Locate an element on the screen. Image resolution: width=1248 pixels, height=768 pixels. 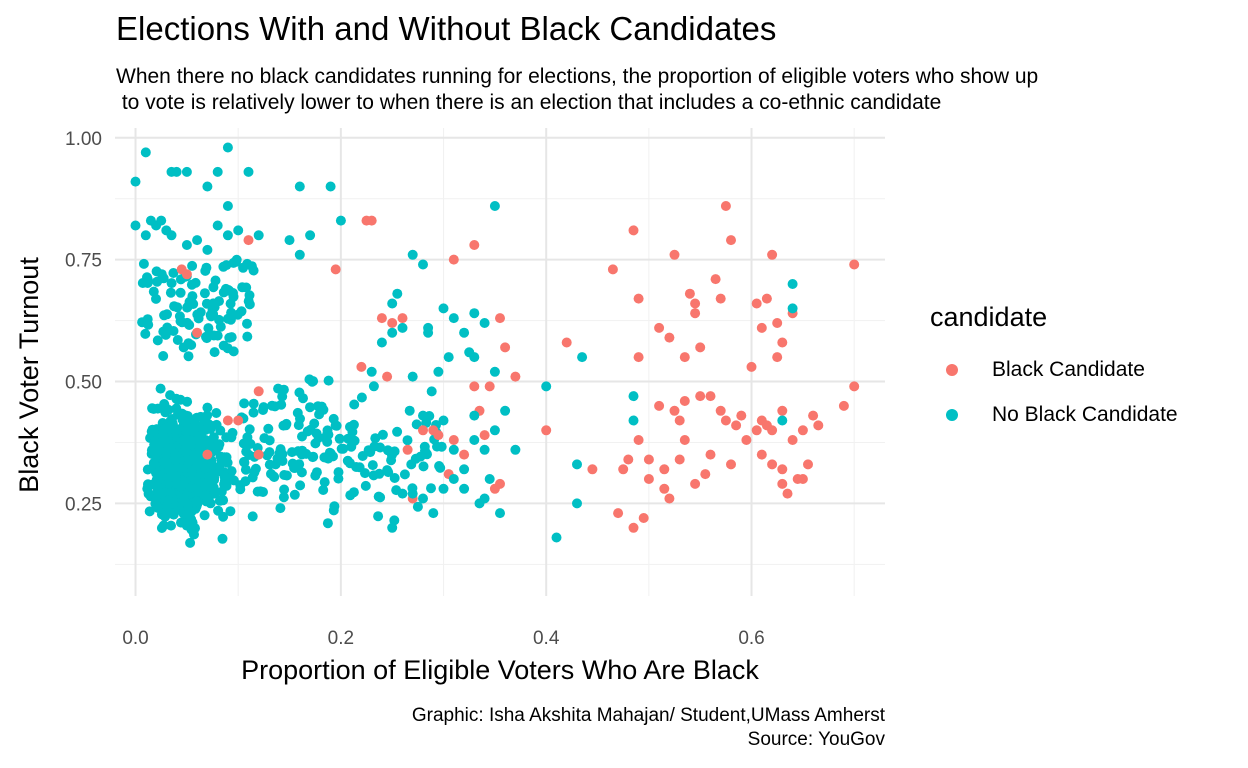
x-tick-label: 0.0 is located at coordinates (135, 638).